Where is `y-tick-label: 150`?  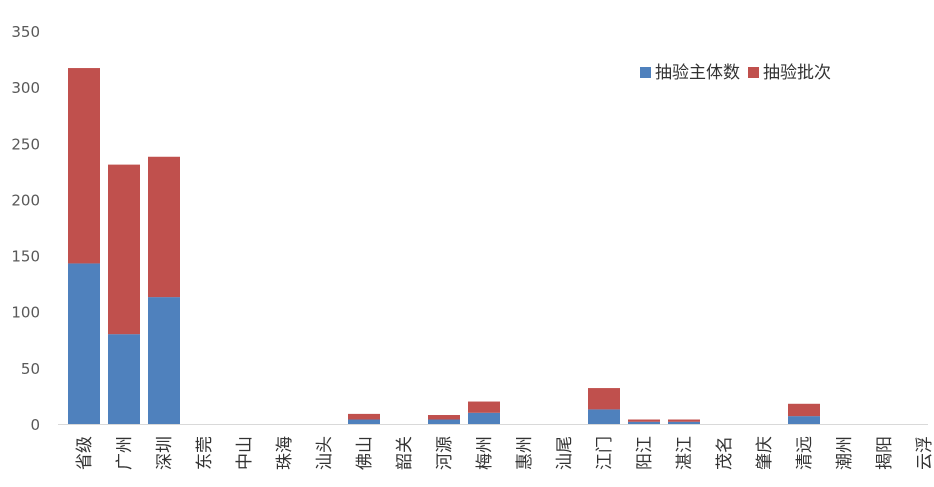 y-tick-label: 150 is located at coordinates (25, 257).